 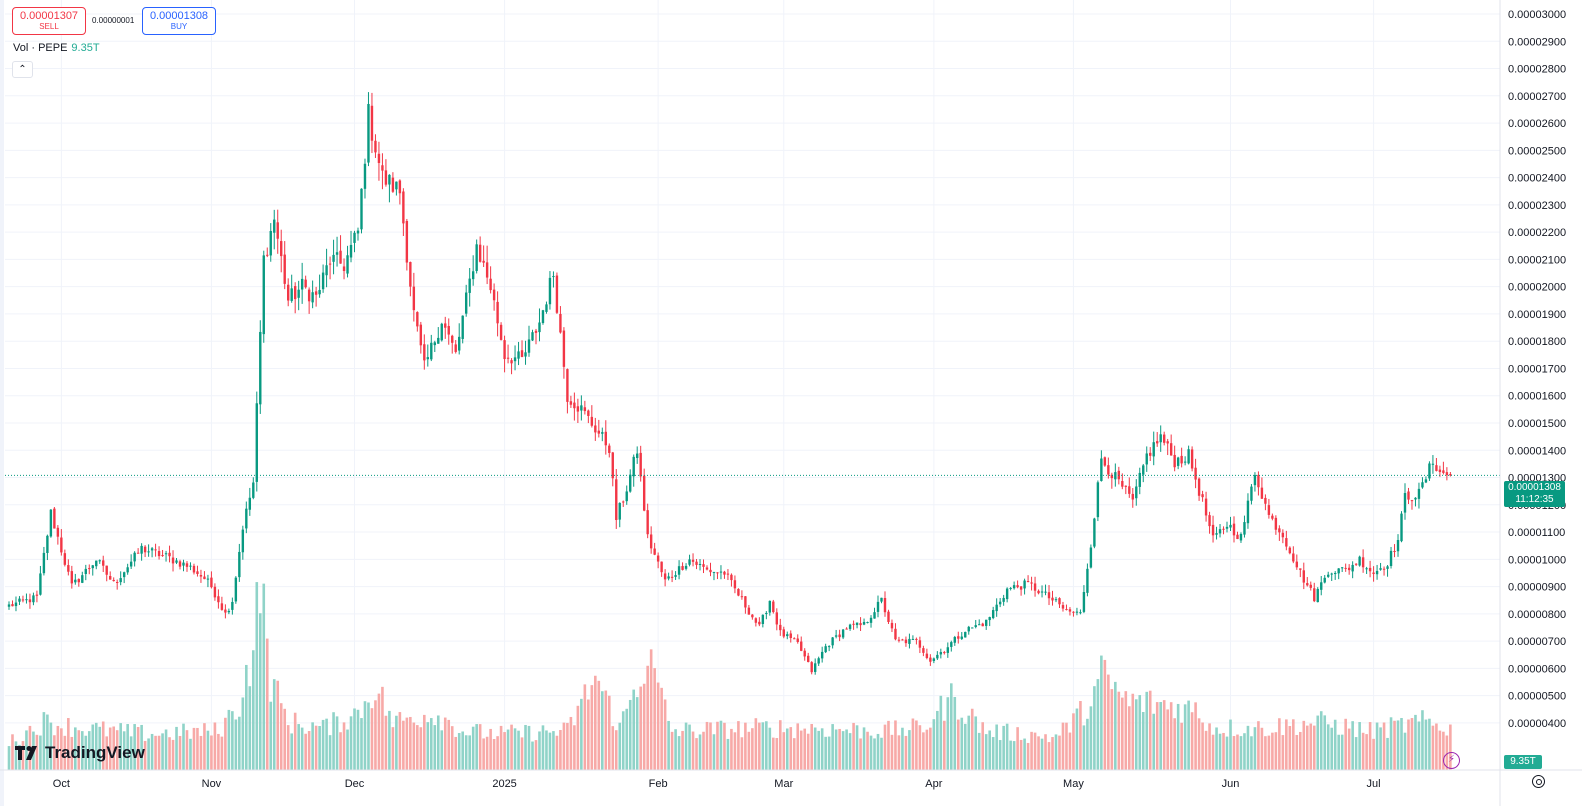 I want to click on x-tick-label: Apr, so click(x=933, y=784).